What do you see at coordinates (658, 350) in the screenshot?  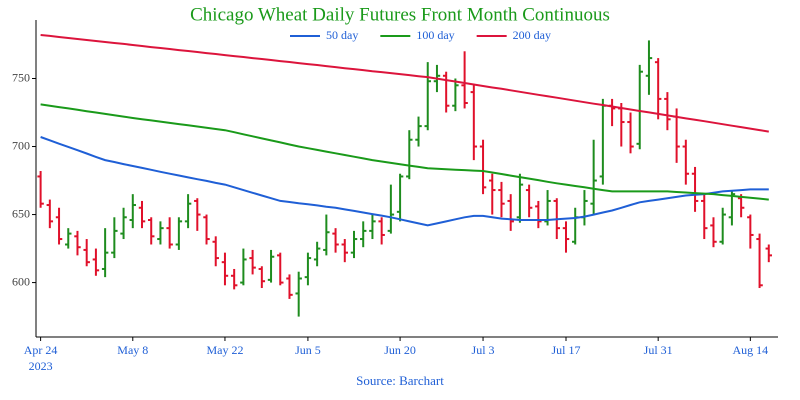 I see `x-tick-label: Jul 31` at bounding box center [658, 350].